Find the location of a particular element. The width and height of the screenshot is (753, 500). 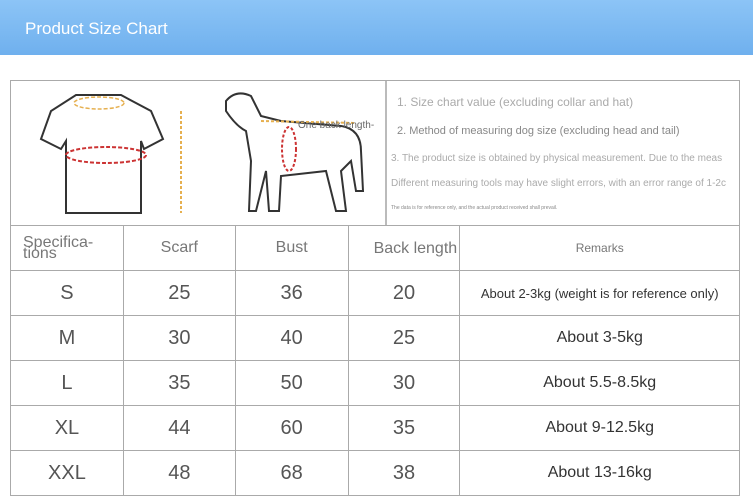

dog-icon is located at coordinates (295, 152).